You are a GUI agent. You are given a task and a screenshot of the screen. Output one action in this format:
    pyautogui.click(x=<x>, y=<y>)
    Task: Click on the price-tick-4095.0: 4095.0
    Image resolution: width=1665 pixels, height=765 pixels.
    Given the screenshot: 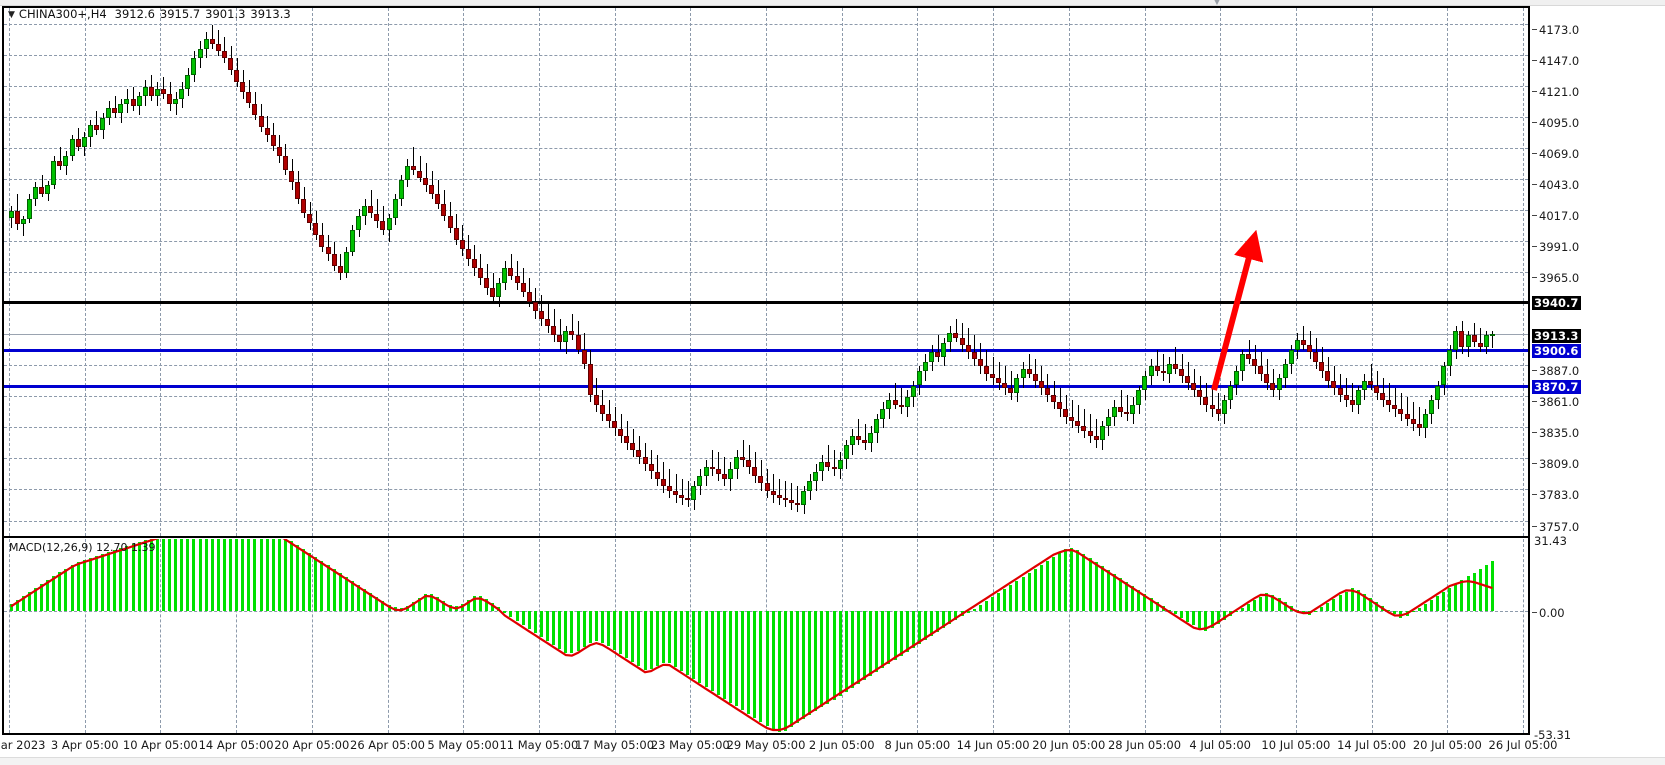 What is the action you would take?
    pyautogui.click(x=1555, y=123)
    